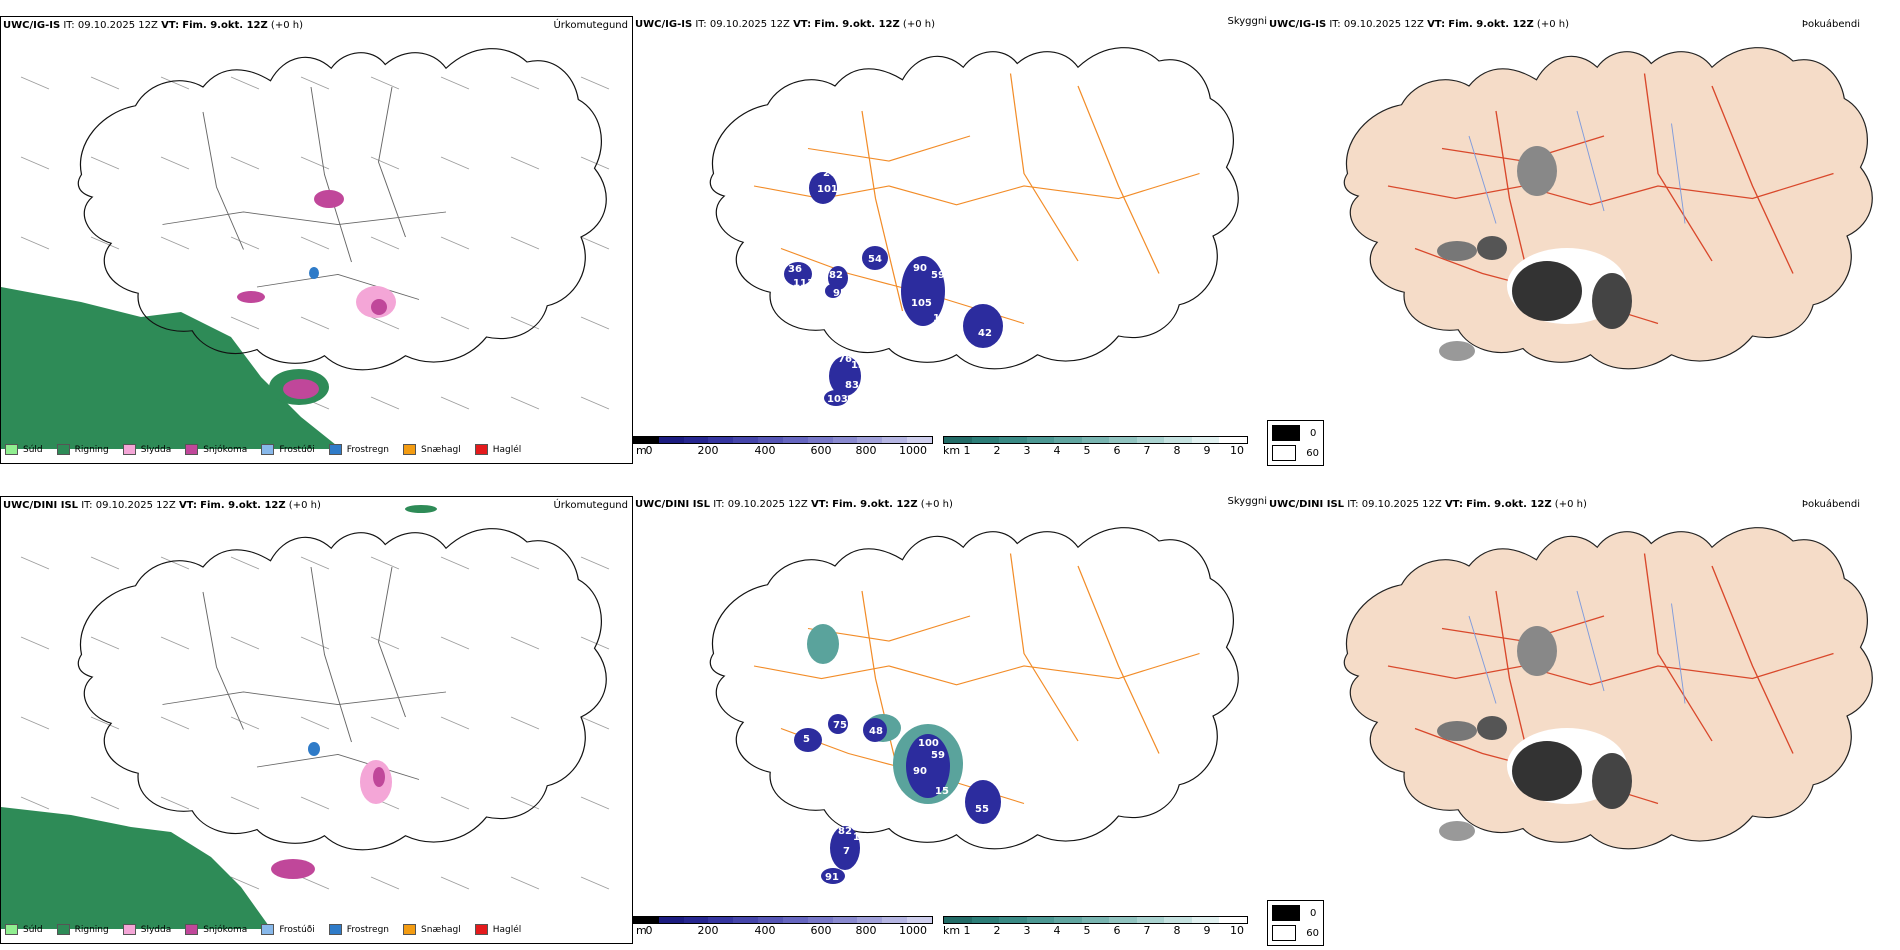  What do you see at coordinates (985, 333) in the screenshot?
I see `vis-label: 42` at bounding box center [985, 333].